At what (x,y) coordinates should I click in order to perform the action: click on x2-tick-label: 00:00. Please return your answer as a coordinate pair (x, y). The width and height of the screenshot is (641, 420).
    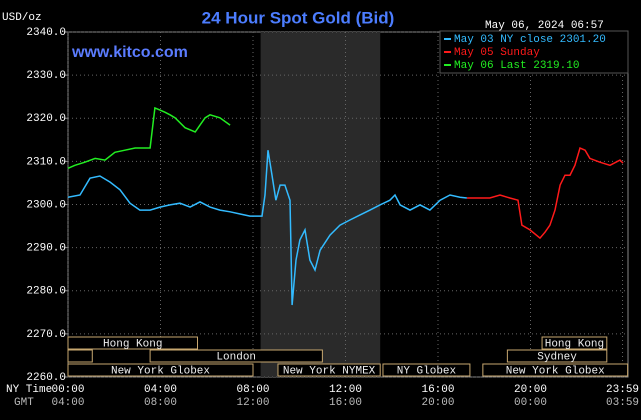
    Looking at the image, I should click on (530, 403).